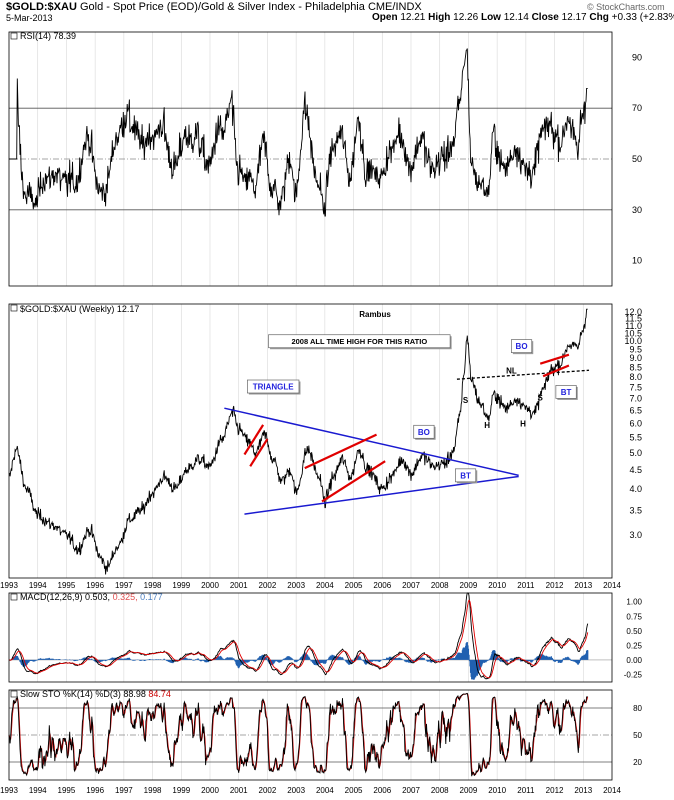 This screenshot has width=674, height=800. I want to click on price-ytick-7.5: 7.5, so click(635, 388).